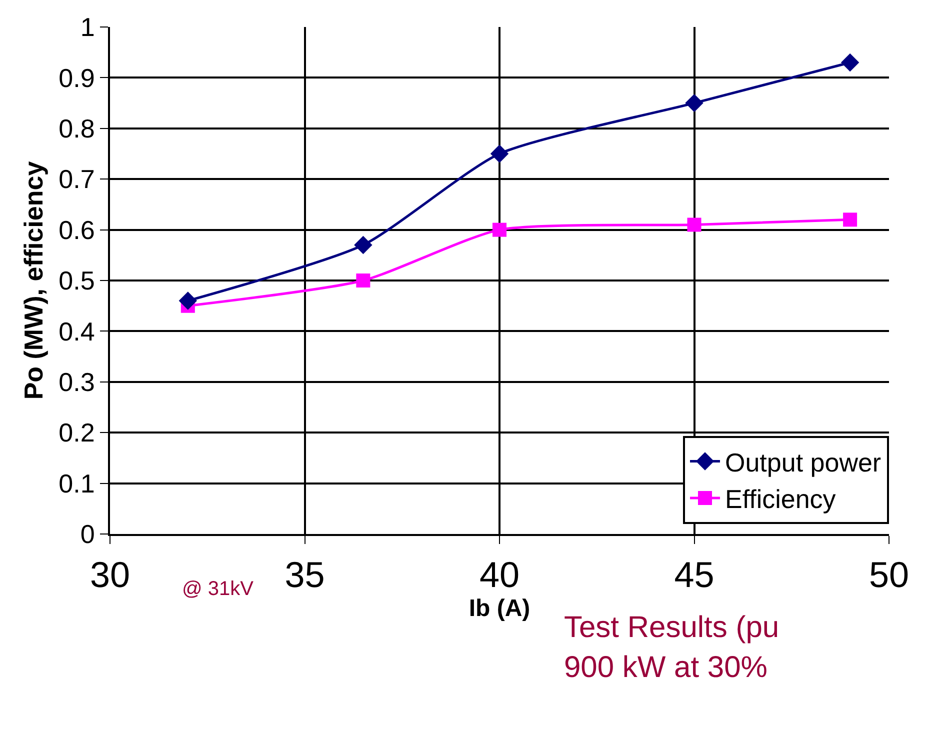 This screenshot has height=734, width=934. Describe the element at coordinates (76, 77) in the screenshot. I see `y-tick-label: 0.9` at that location.